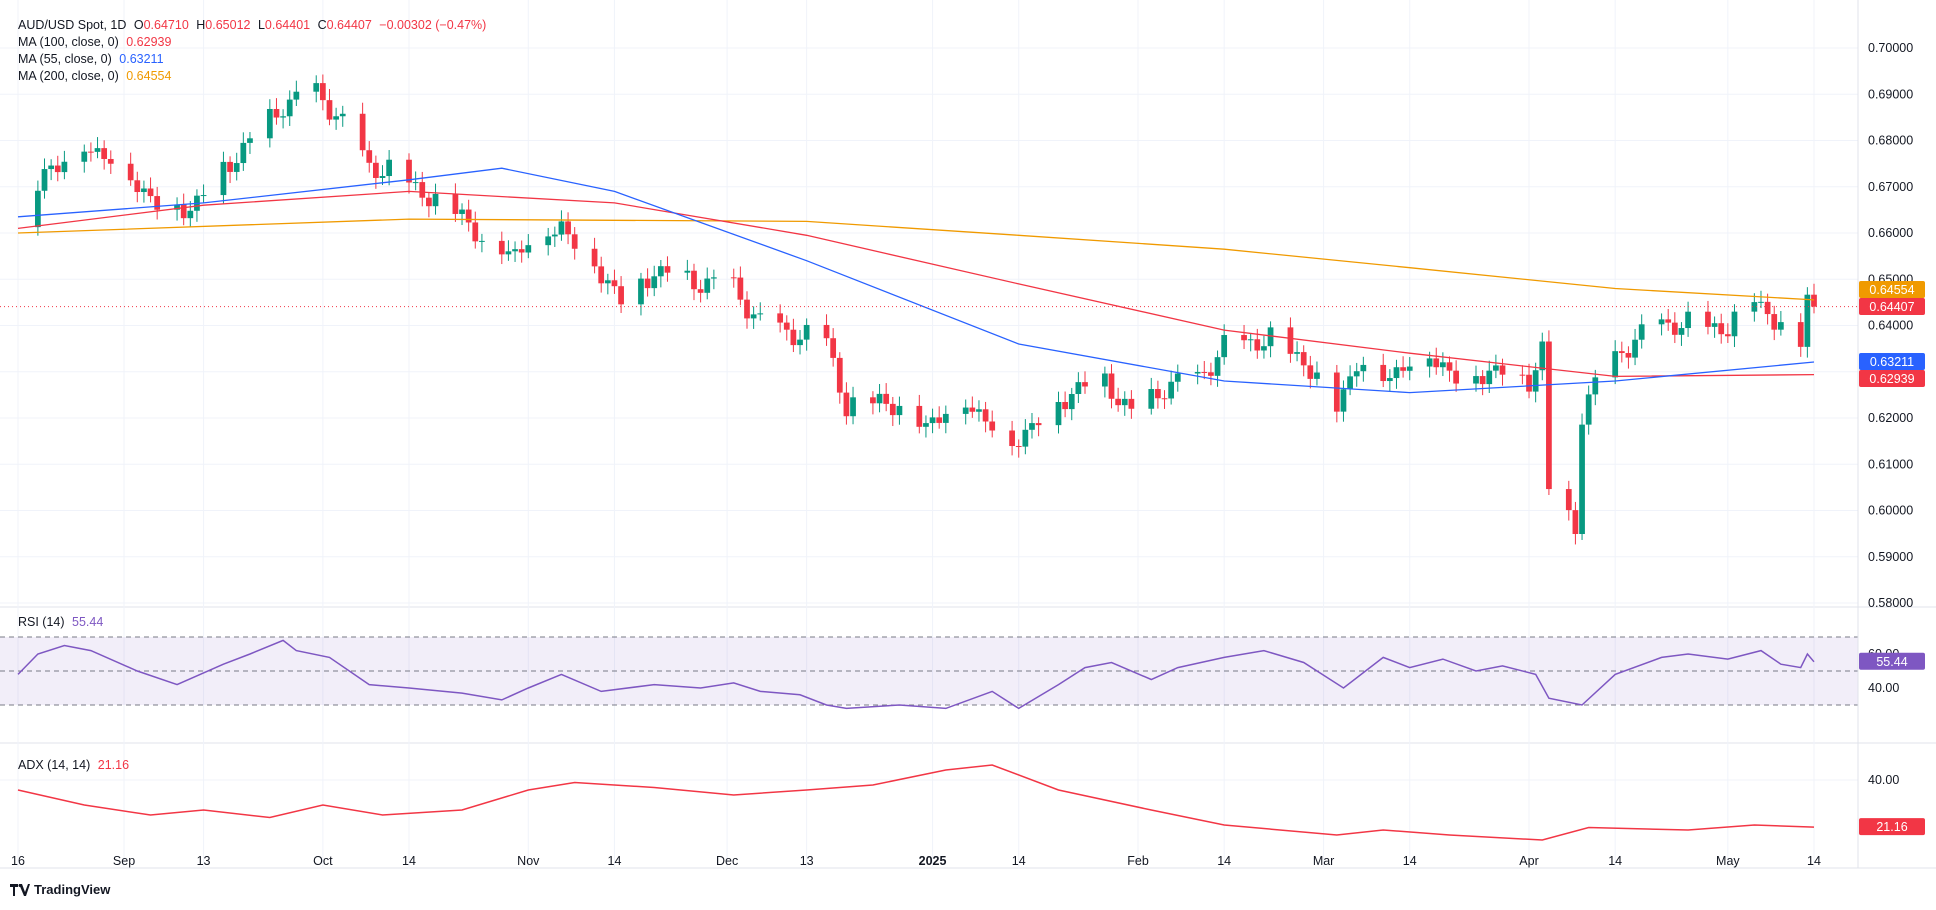 The image size is (1936, 910). I want to click on close-label: C, so click(322, 25).